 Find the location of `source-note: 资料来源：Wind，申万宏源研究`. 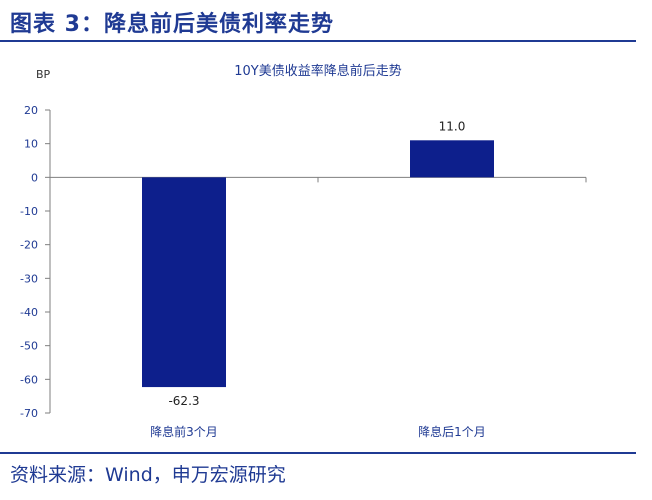

source-note: 资料来源：Wind，申万宏源研究 is located at coordinates (148, 475).